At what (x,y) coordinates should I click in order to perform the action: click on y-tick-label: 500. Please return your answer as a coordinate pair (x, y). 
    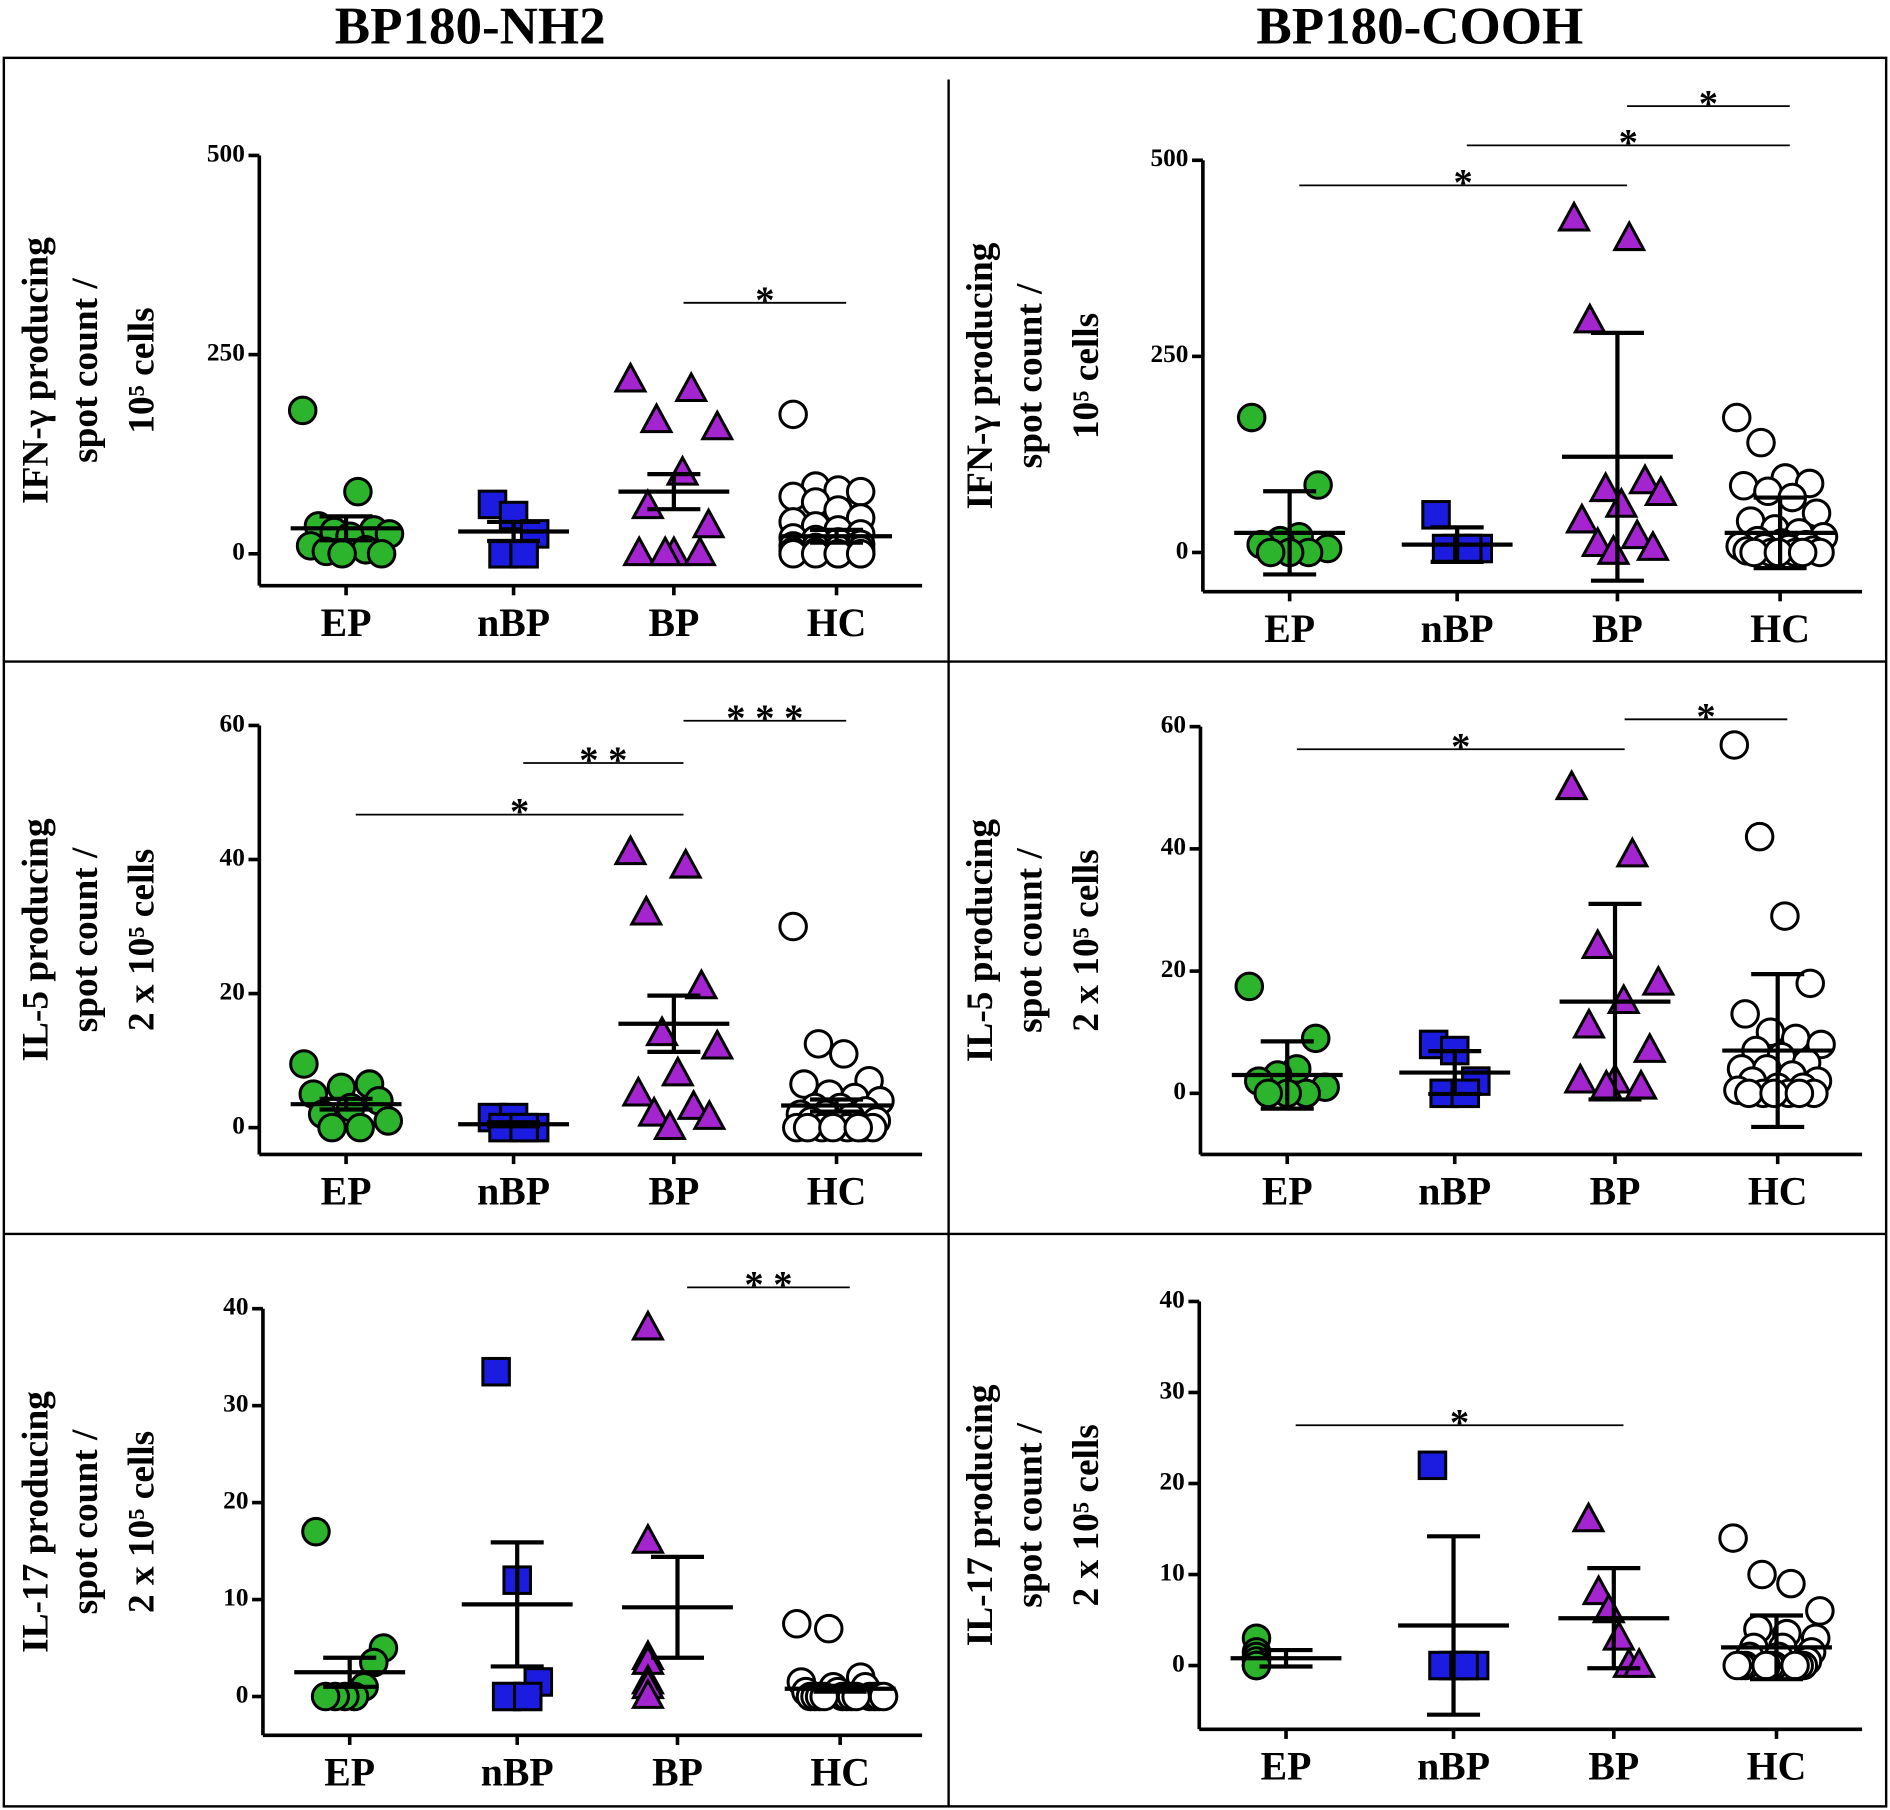
    Looking at the image, I should click on (1169, 158).